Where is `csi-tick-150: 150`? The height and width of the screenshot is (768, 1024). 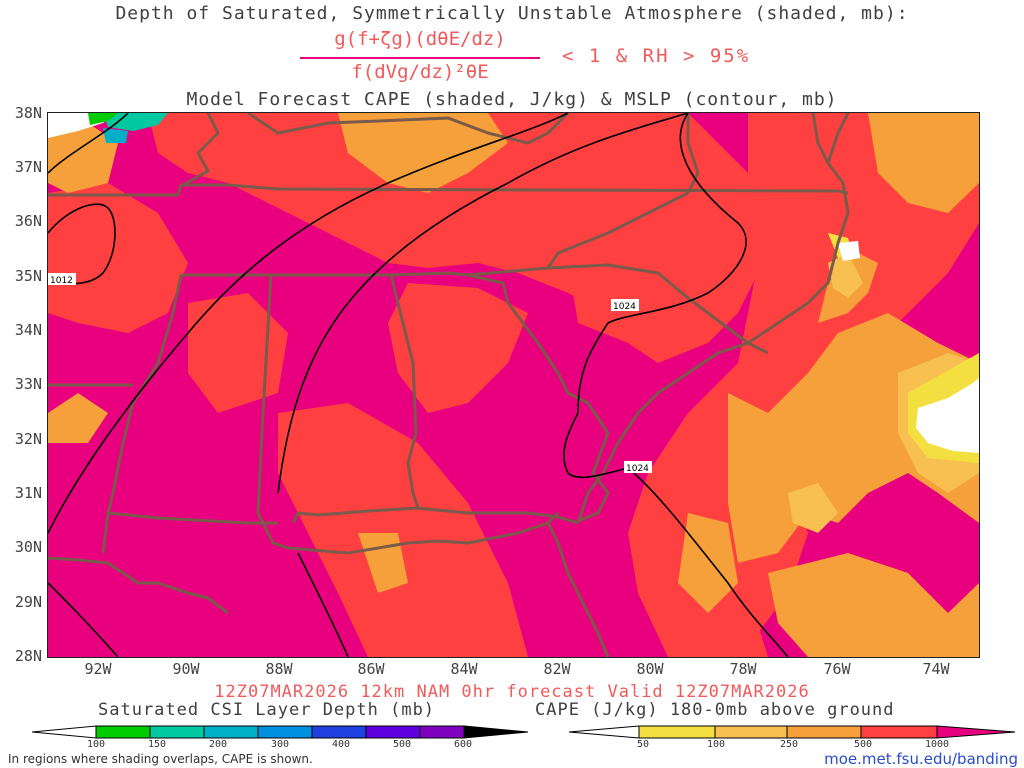
csi-tick-150: 150 is located at coordinates (157, 744).